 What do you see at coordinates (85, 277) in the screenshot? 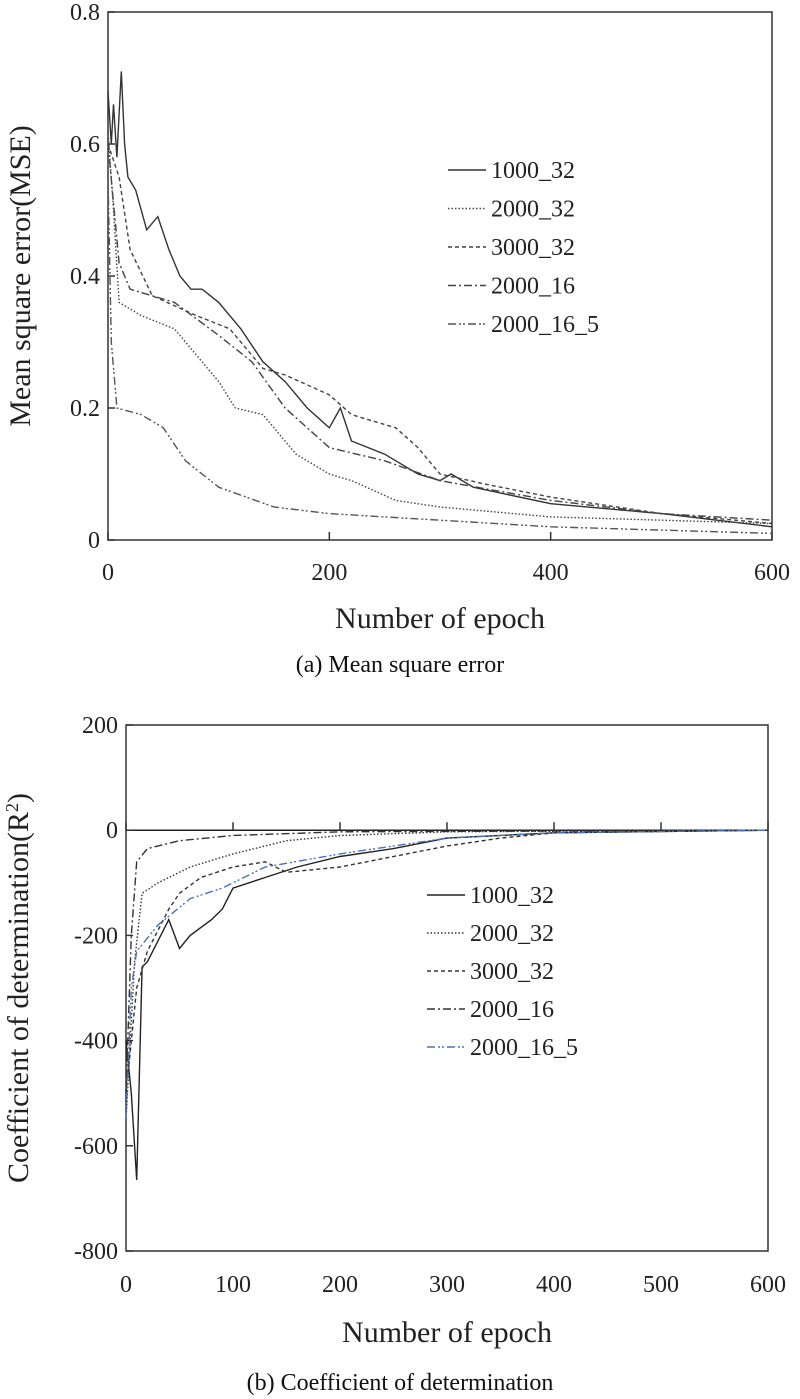
I see `y-tick-label: 0.4` at bounding box center [85, 277].